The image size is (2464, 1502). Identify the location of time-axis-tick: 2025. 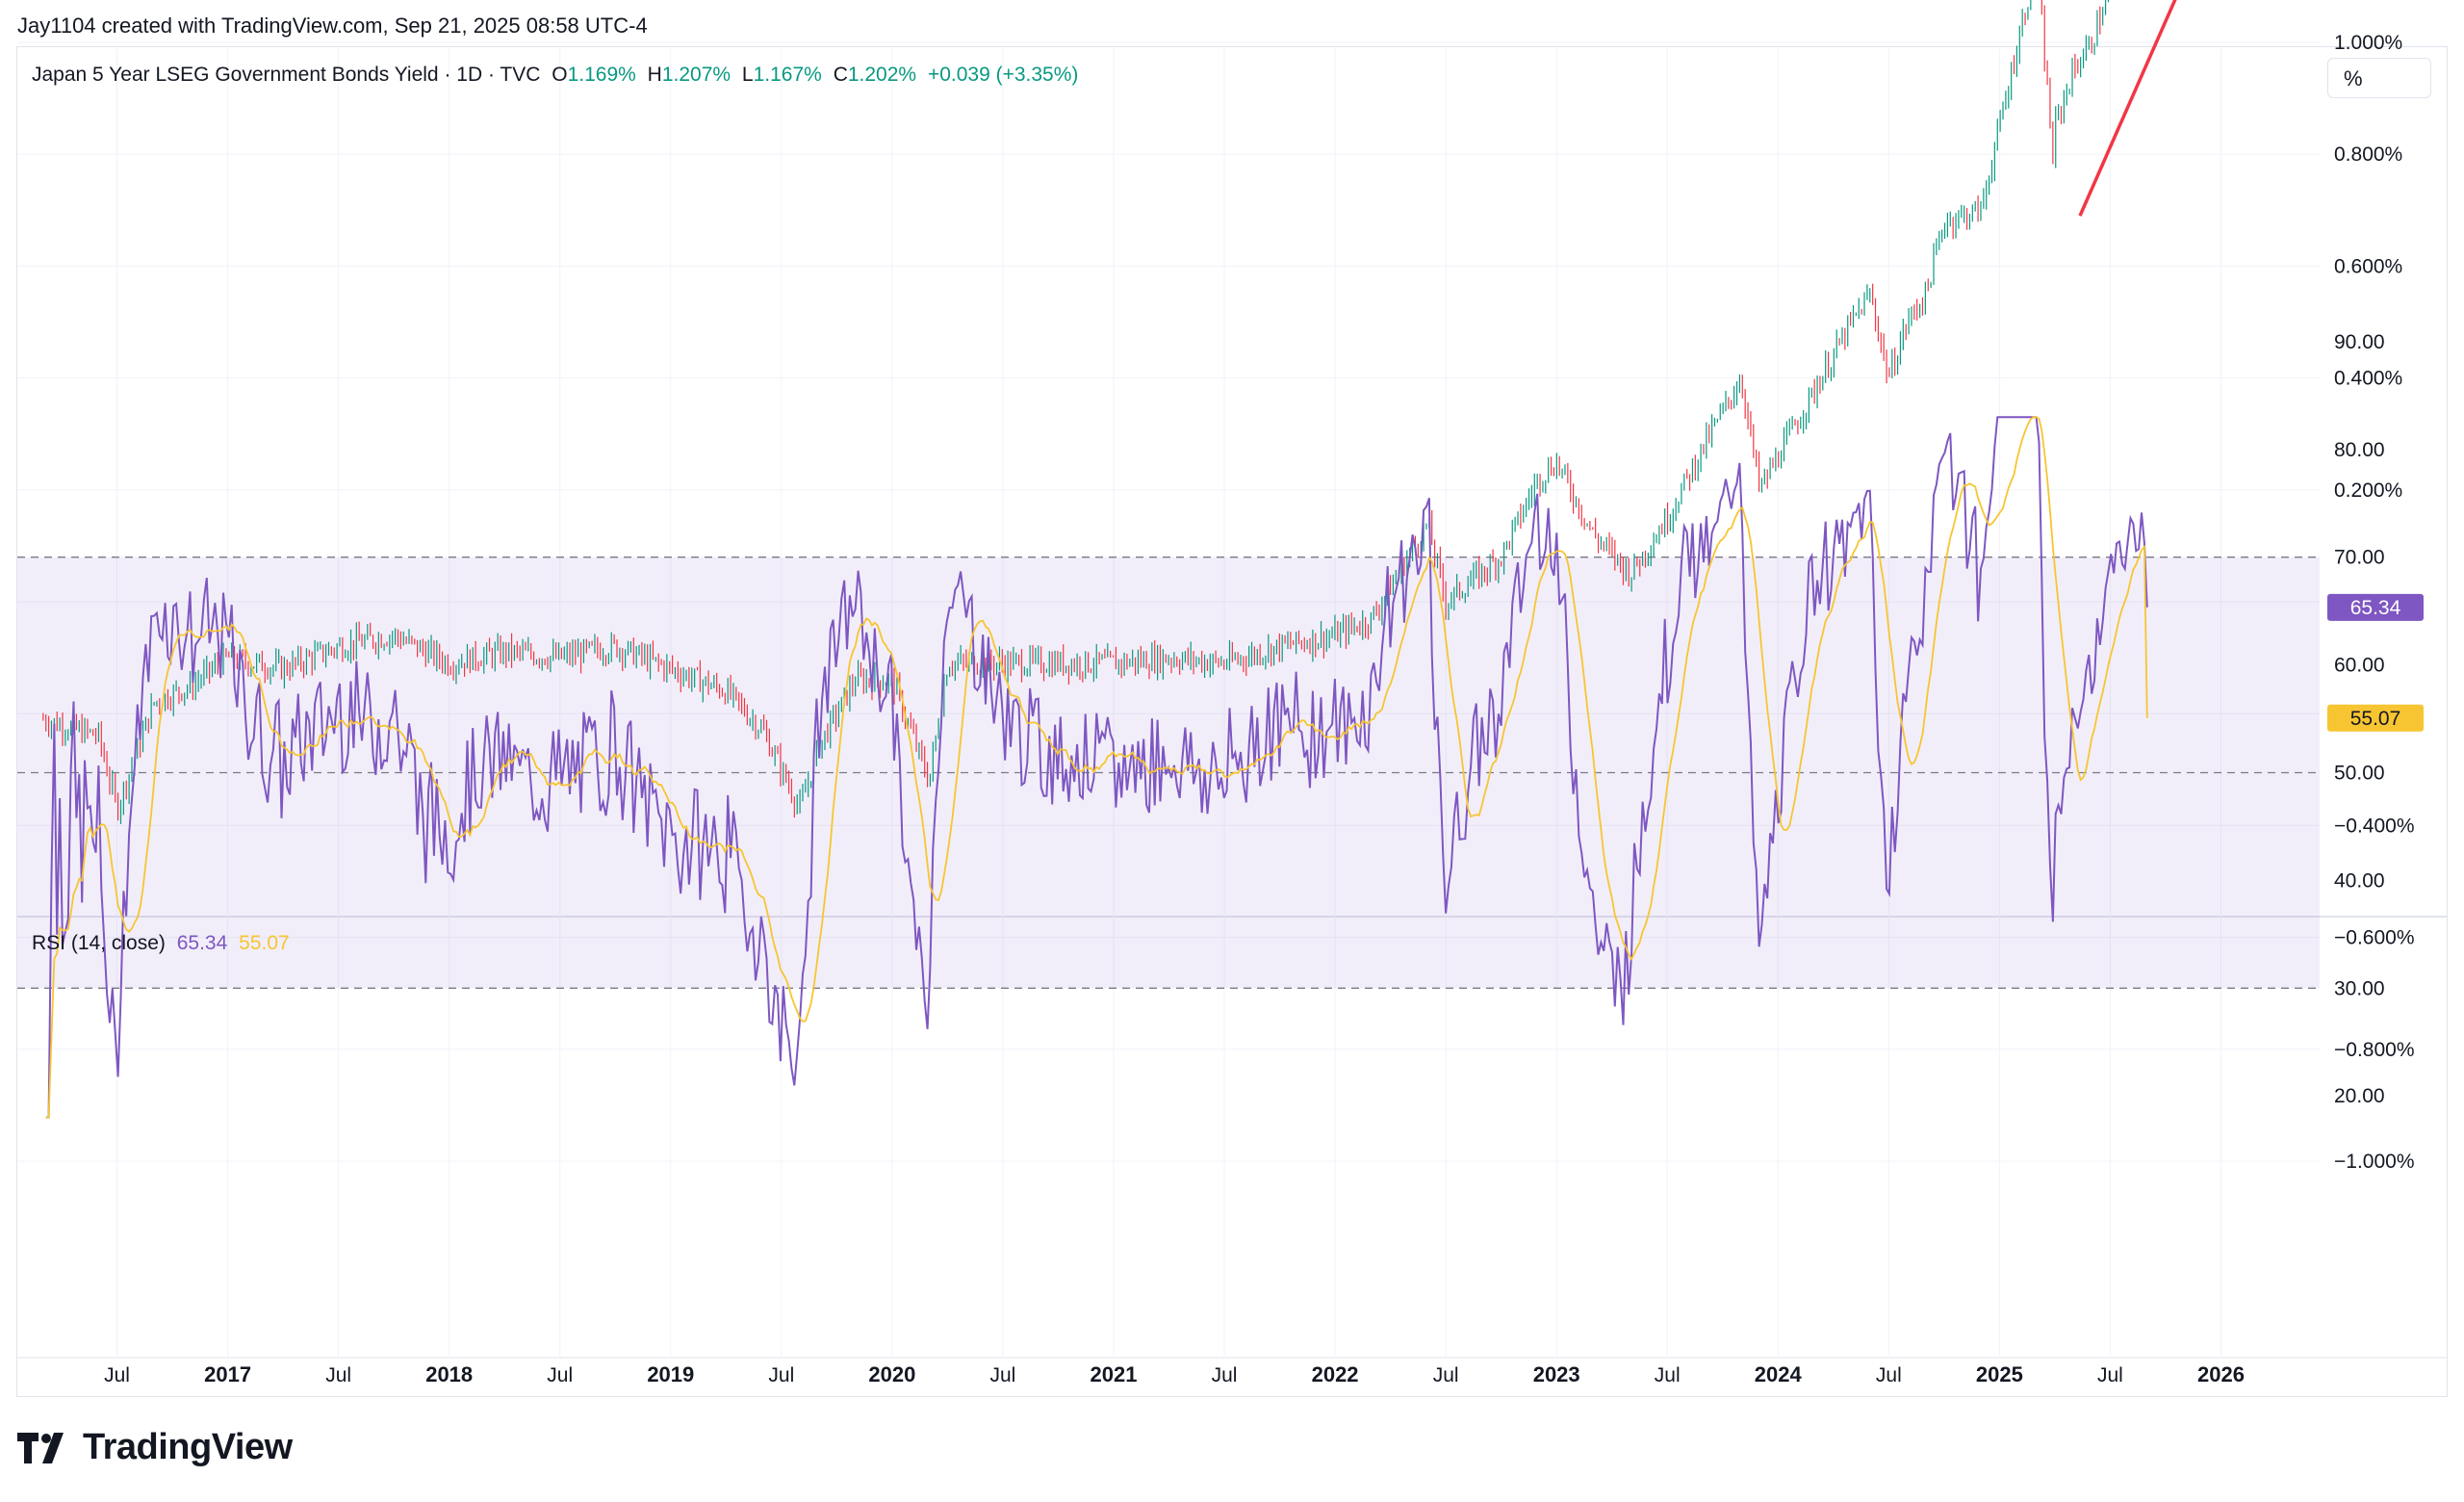
(1999, 1374).